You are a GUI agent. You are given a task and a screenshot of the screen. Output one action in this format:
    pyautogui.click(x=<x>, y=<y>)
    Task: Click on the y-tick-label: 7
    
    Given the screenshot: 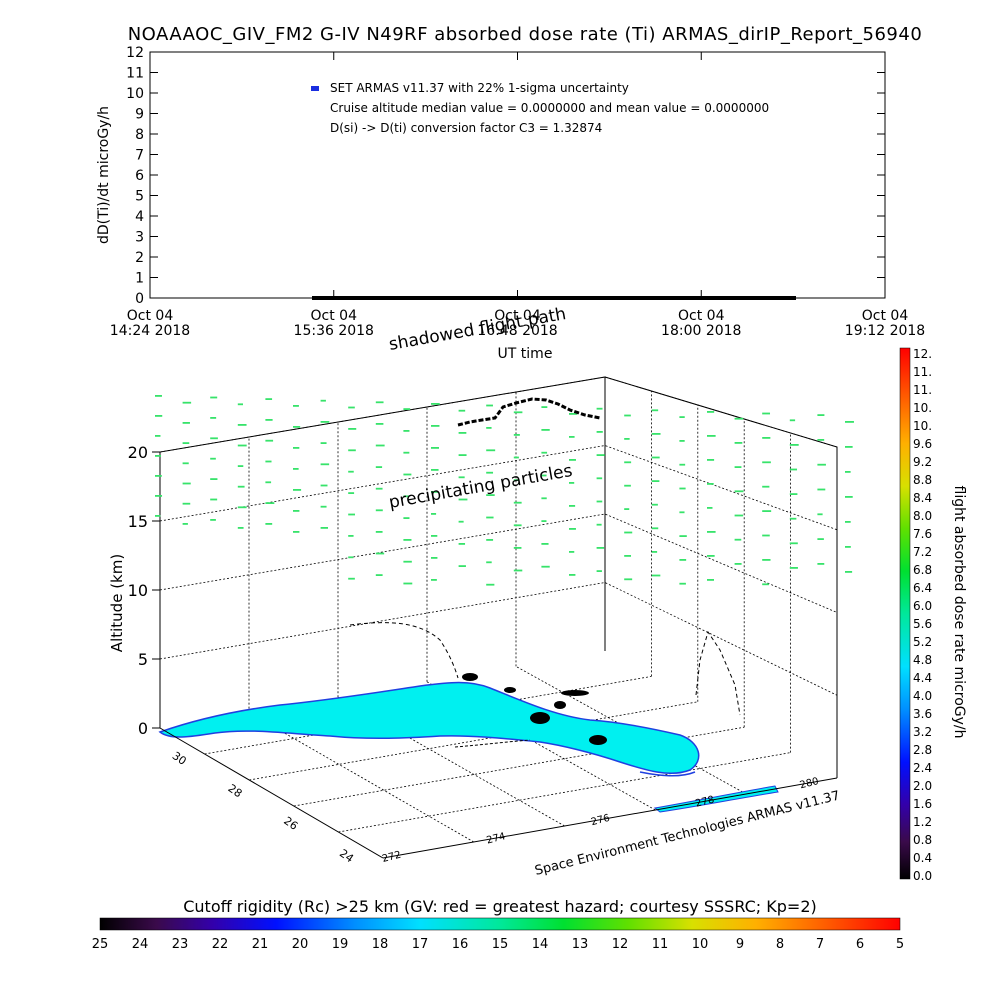 What is the action you would take?
    pyautogui.click(x=139, y=156)
    